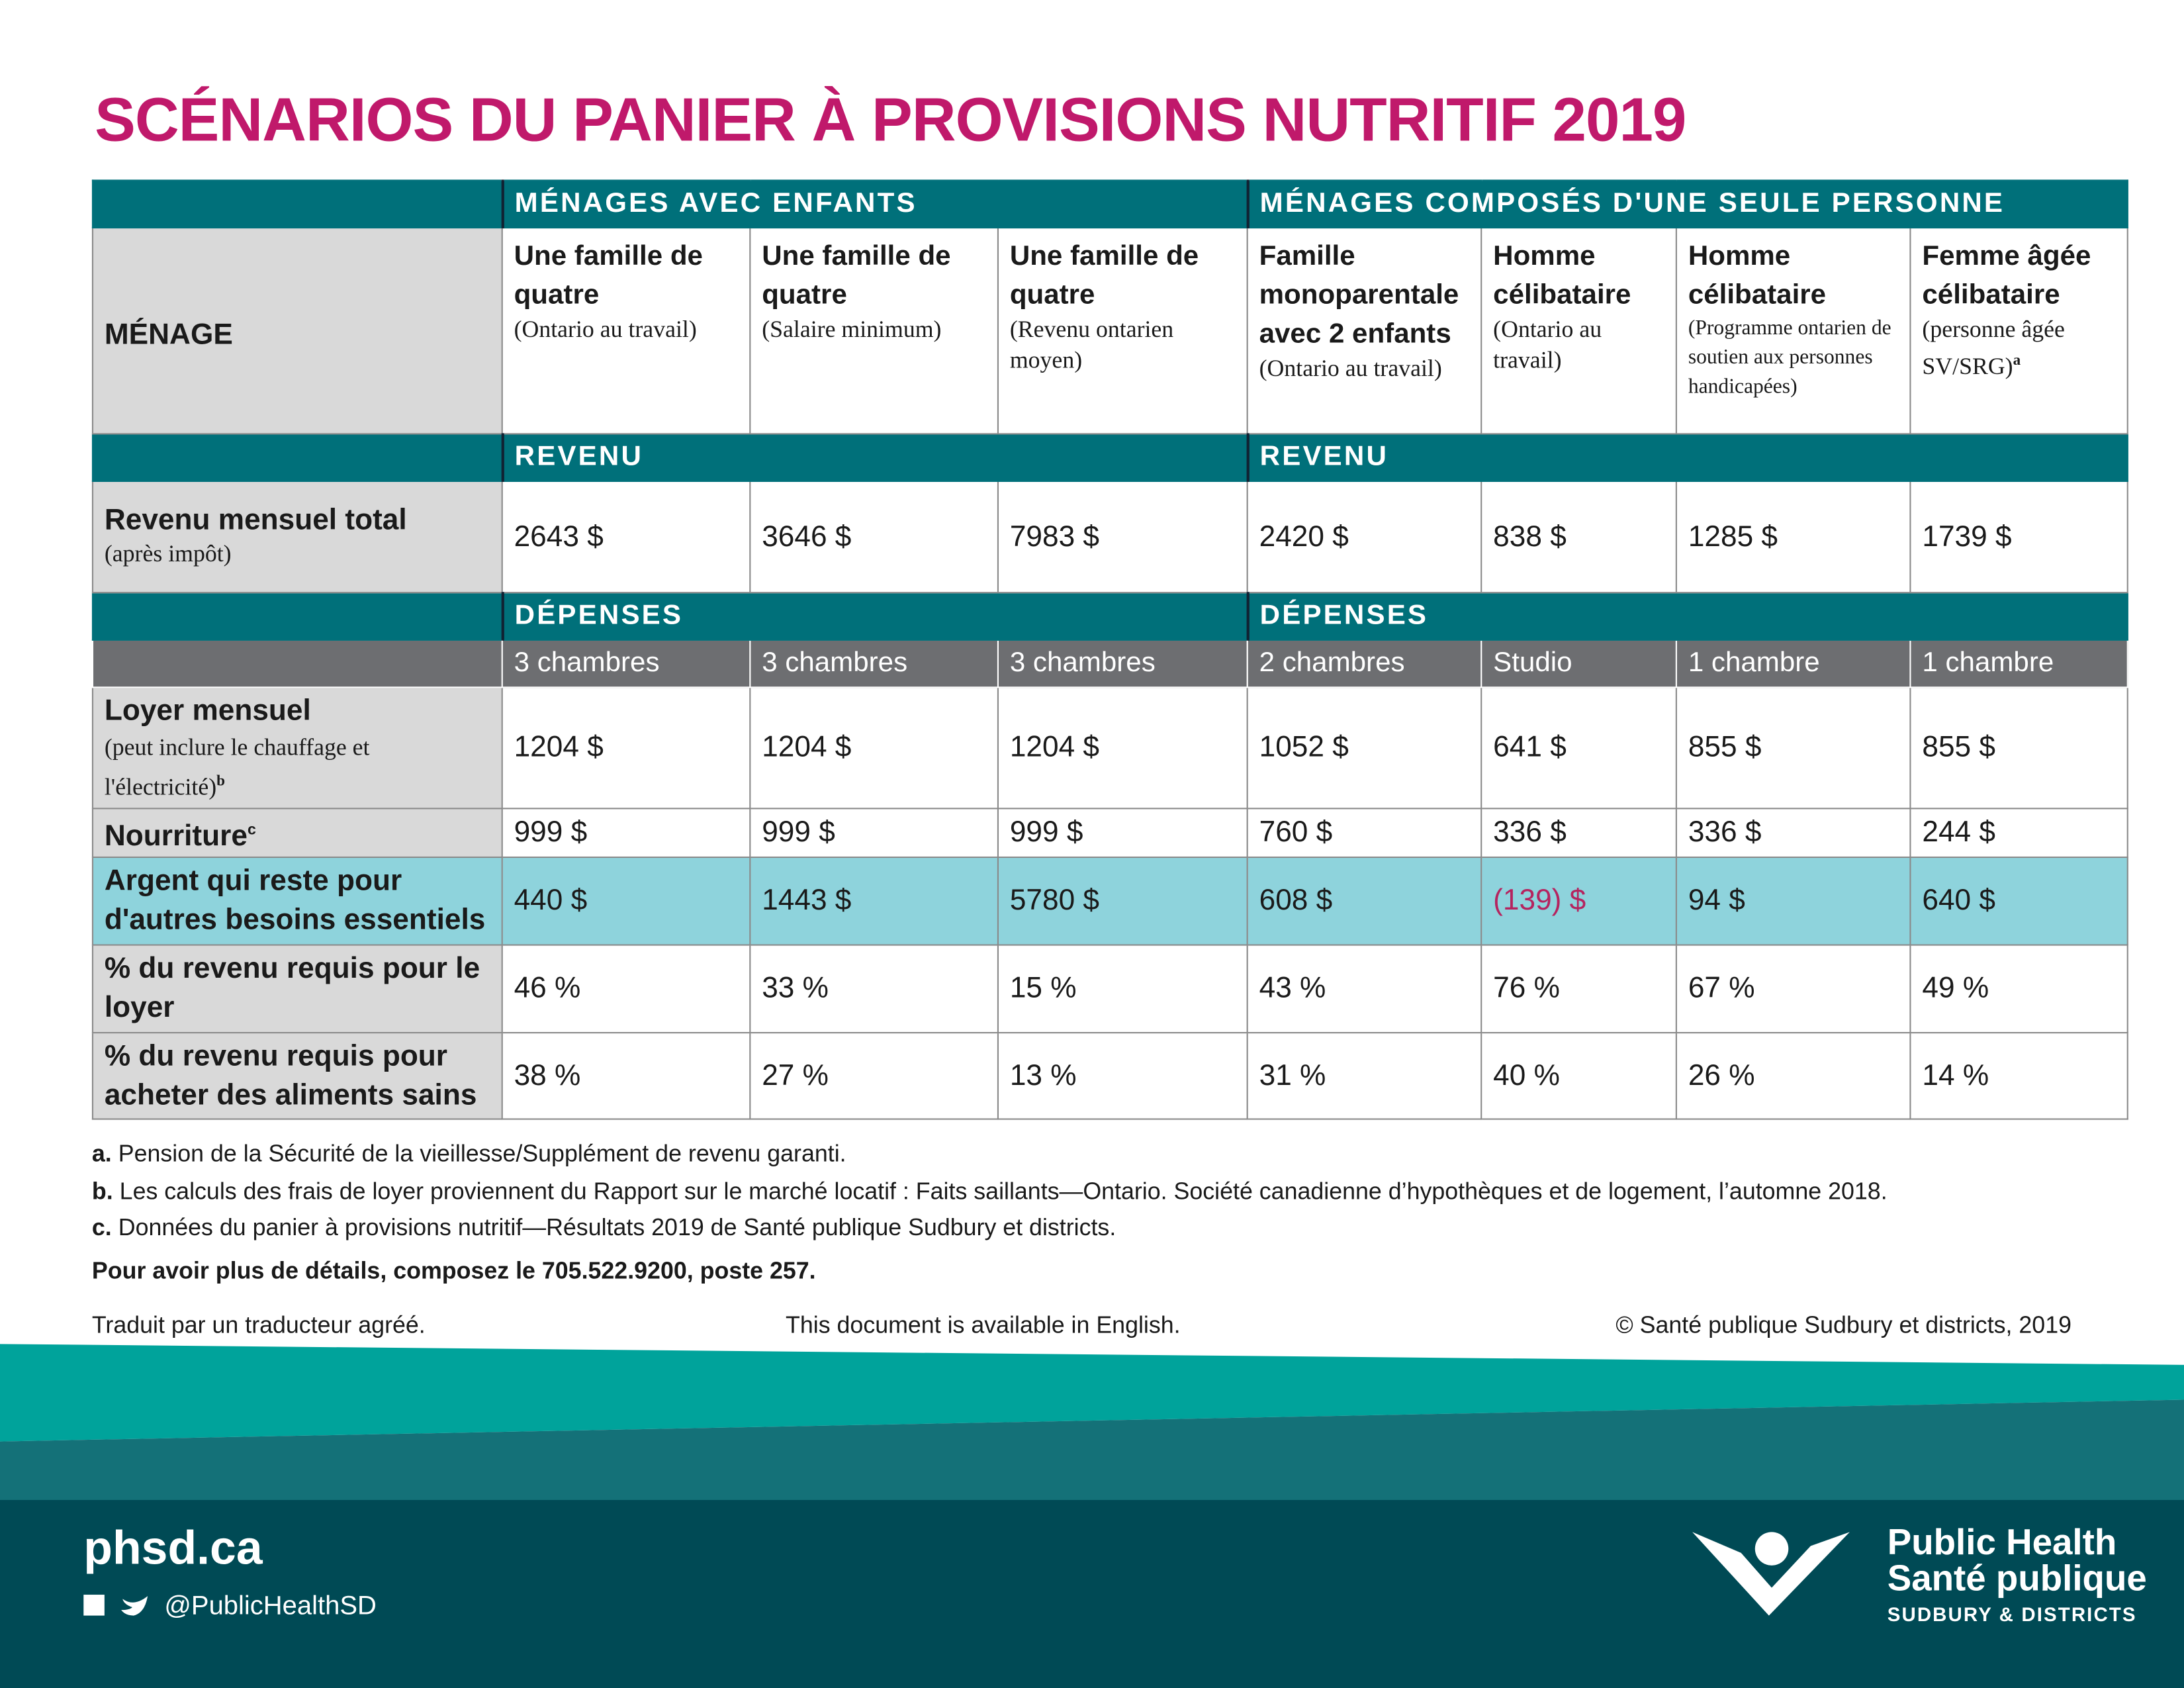 This screenshot has height=1688, width=2184. What do you see at coordinates (221, 781) in the screenshot?
I see `footnote-ref: b` at bounding box center [221, 781].